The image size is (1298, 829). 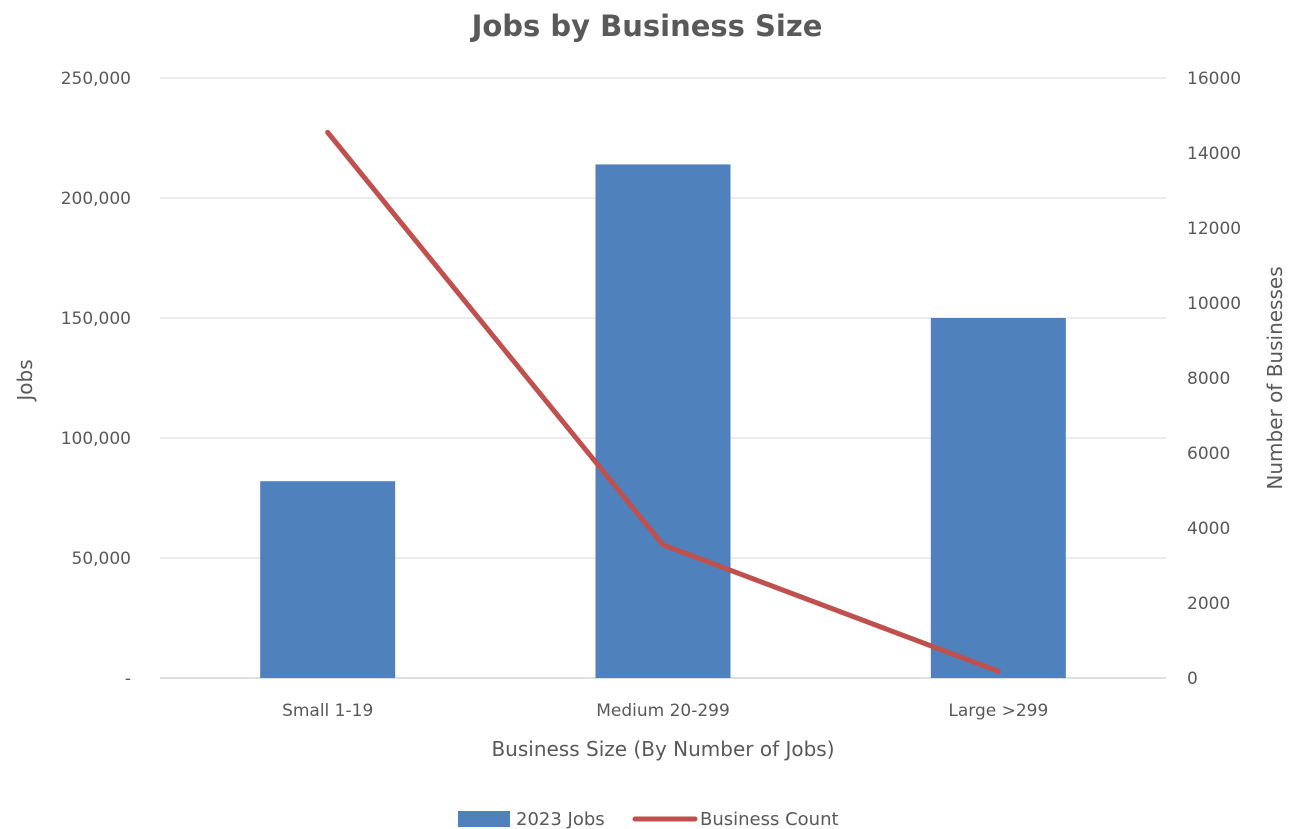 I want to click on y-axis-right-ticks: 0 2000 4000 6000 8000 10000 12000 14000 16000, so click(x=1214, y=379).